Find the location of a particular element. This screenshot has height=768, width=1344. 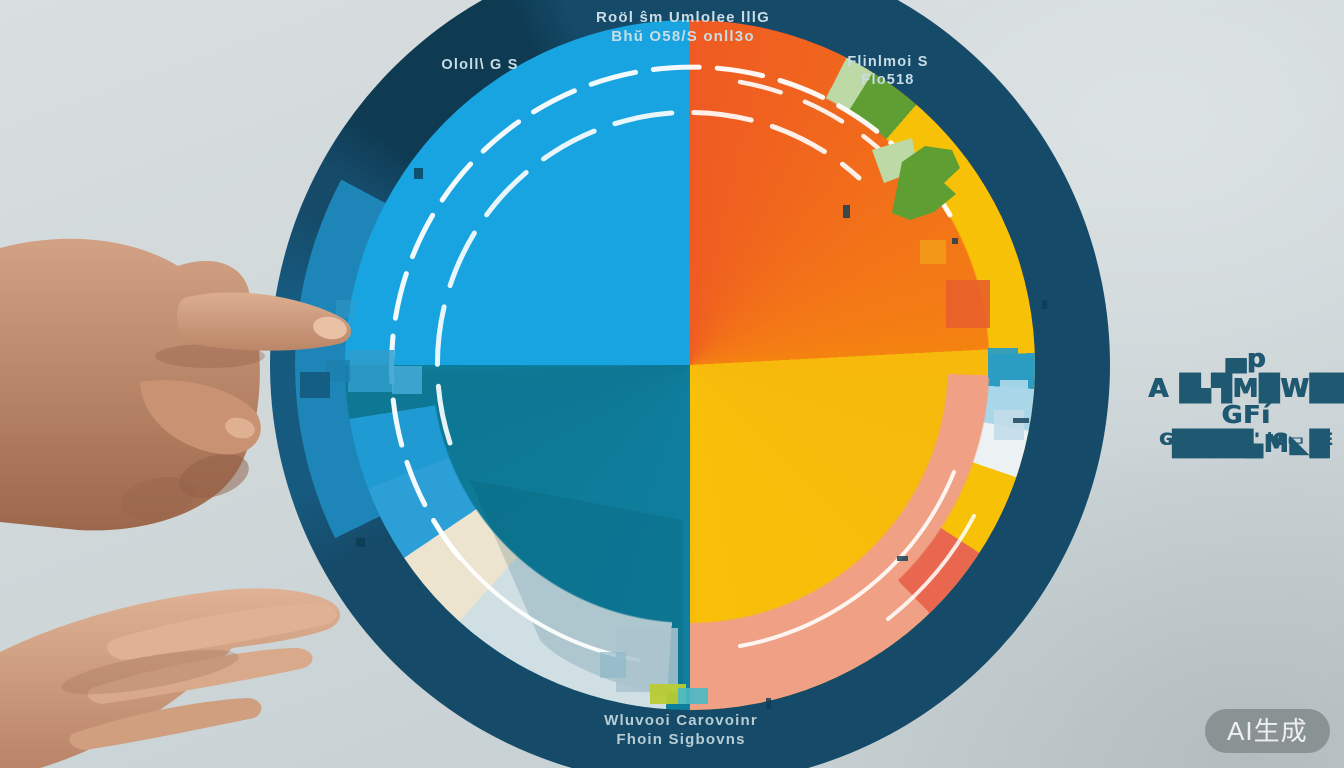

right-caption-line2: GFí ▐███▙M◣█ is located at coordinates (1246, 429).